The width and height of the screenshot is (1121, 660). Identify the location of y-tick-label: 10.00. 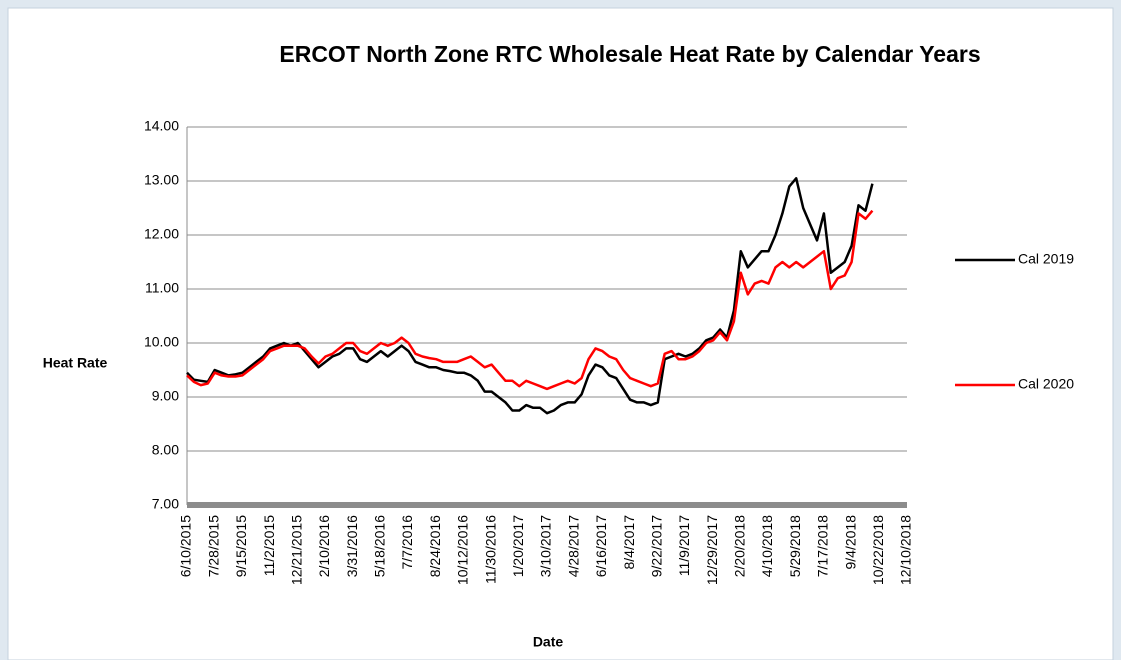
(161, 342).